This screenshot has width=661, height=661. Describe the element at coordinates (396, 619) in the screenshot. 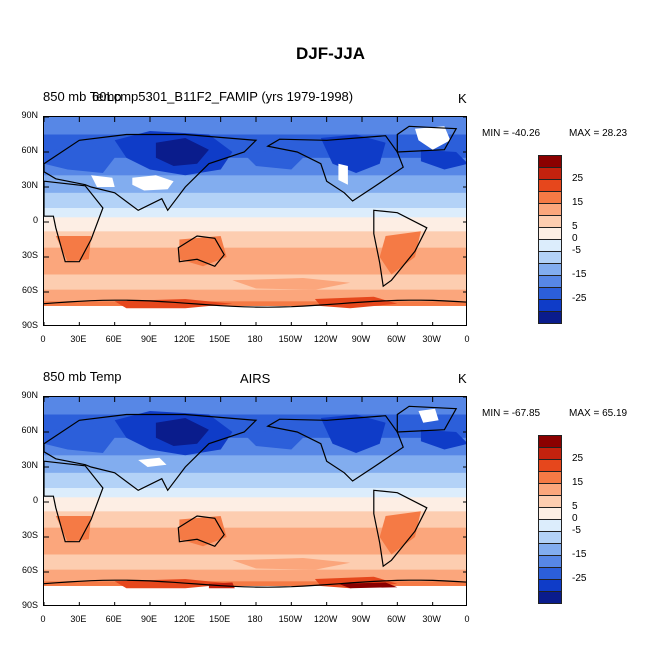

I see `longitude-tick-label: 60W` at that location.